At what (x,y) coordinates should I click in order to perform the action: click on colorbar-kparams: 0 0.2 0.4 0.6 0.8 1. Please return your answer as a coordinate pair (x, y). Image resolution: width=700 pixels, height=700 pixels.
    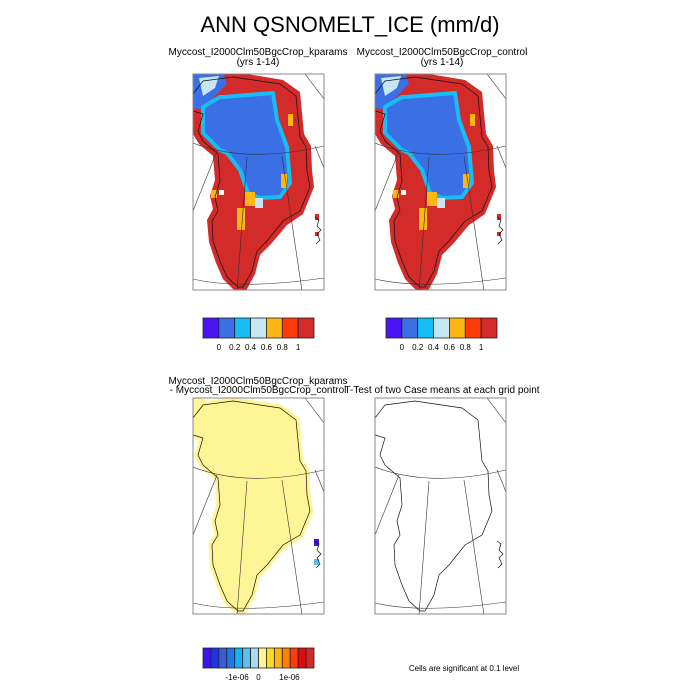
    Looking at the image, I should click on (258, 334).